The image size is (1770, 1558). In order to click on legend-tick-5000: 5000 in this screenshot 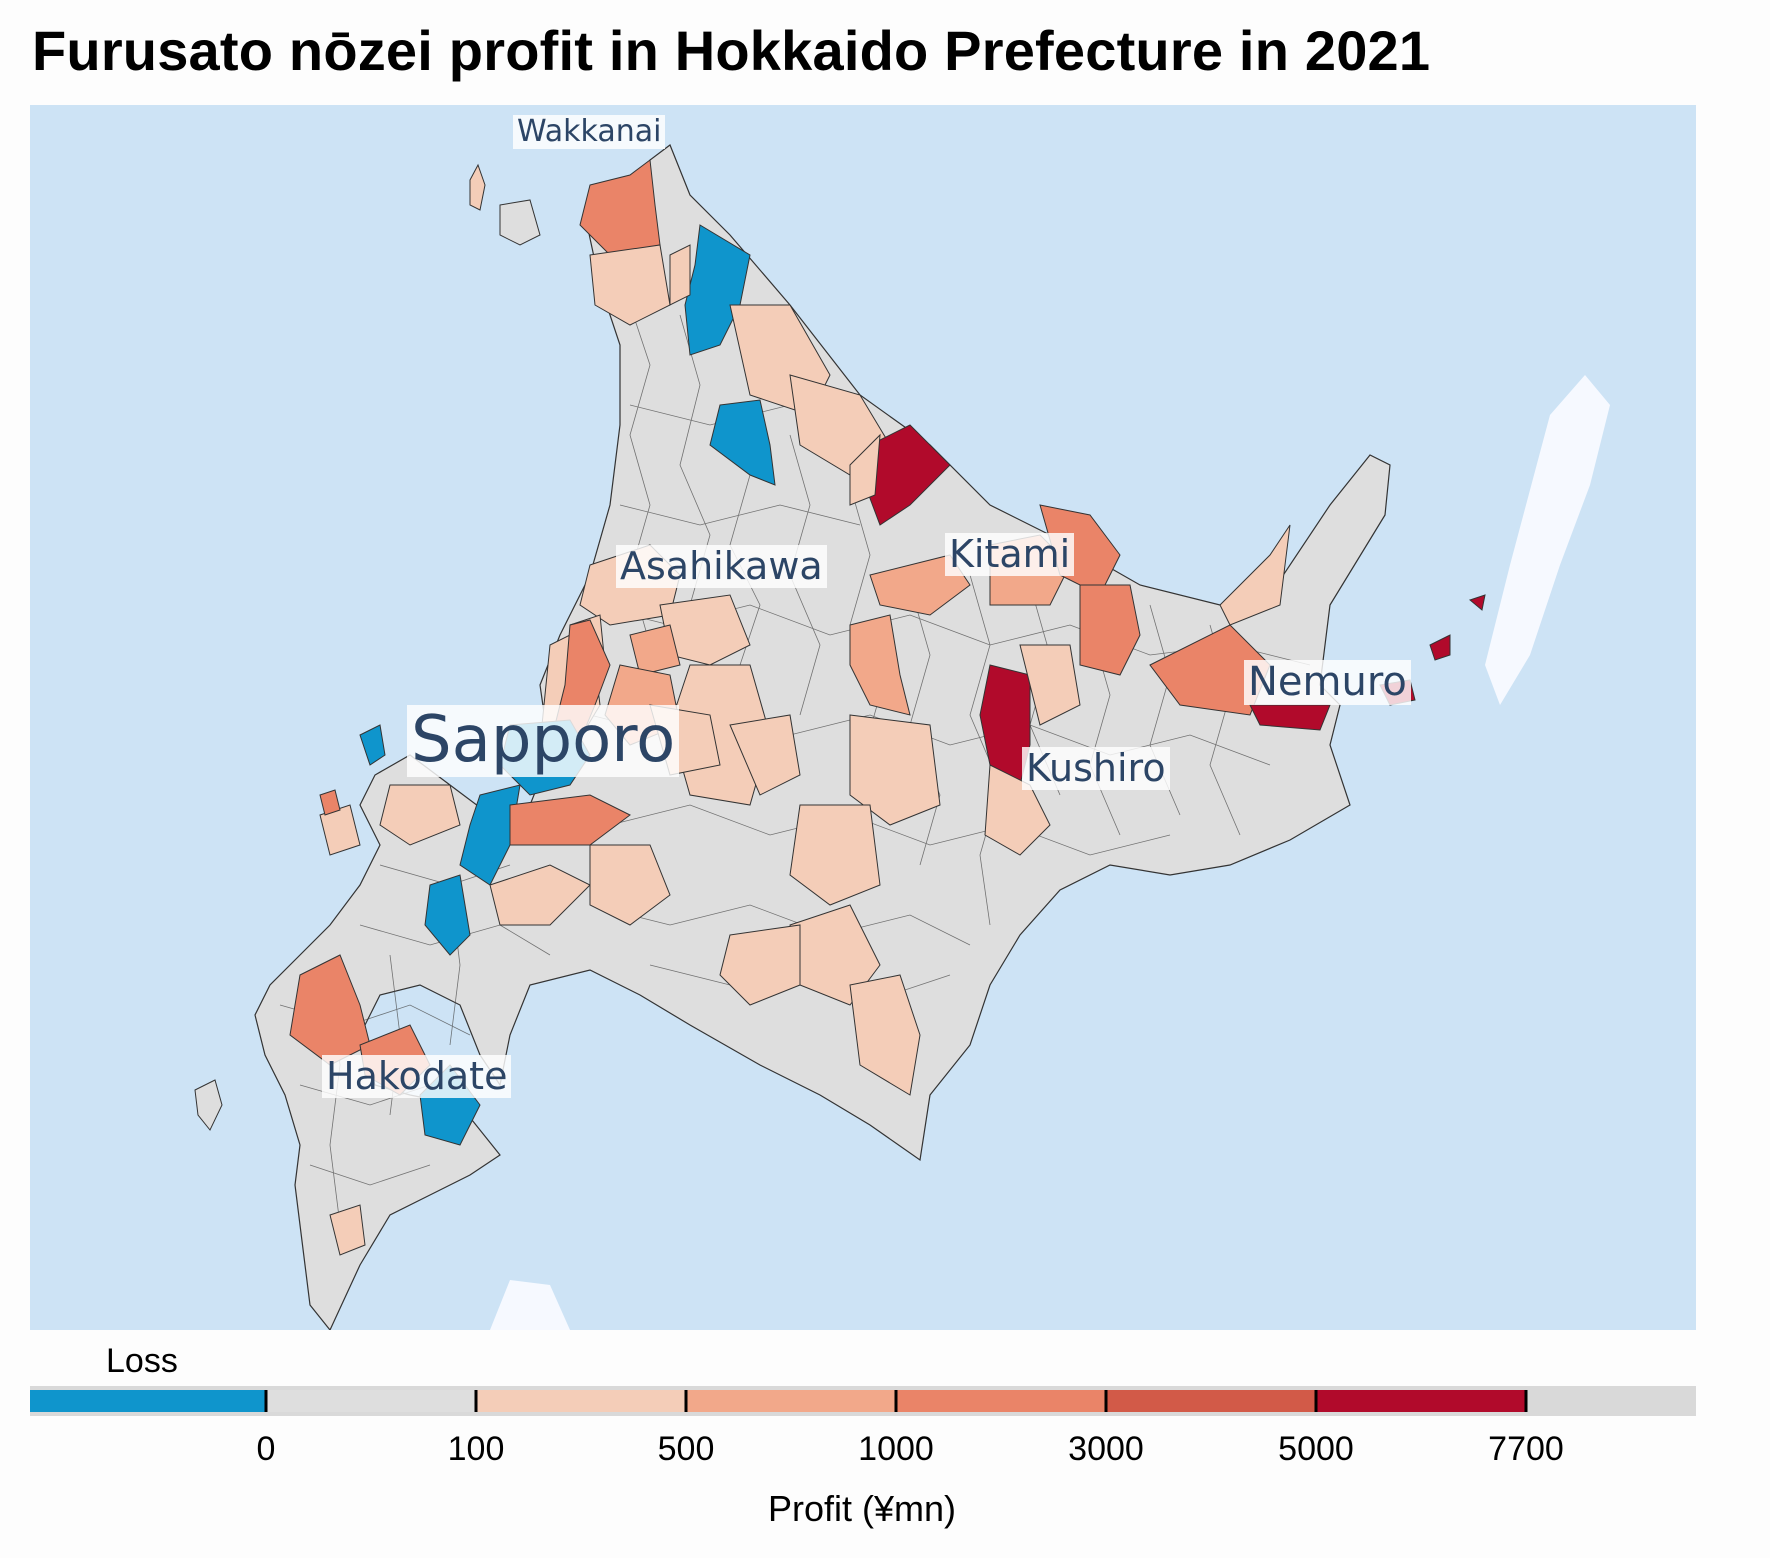, I will do `click(1316, 1449)`.